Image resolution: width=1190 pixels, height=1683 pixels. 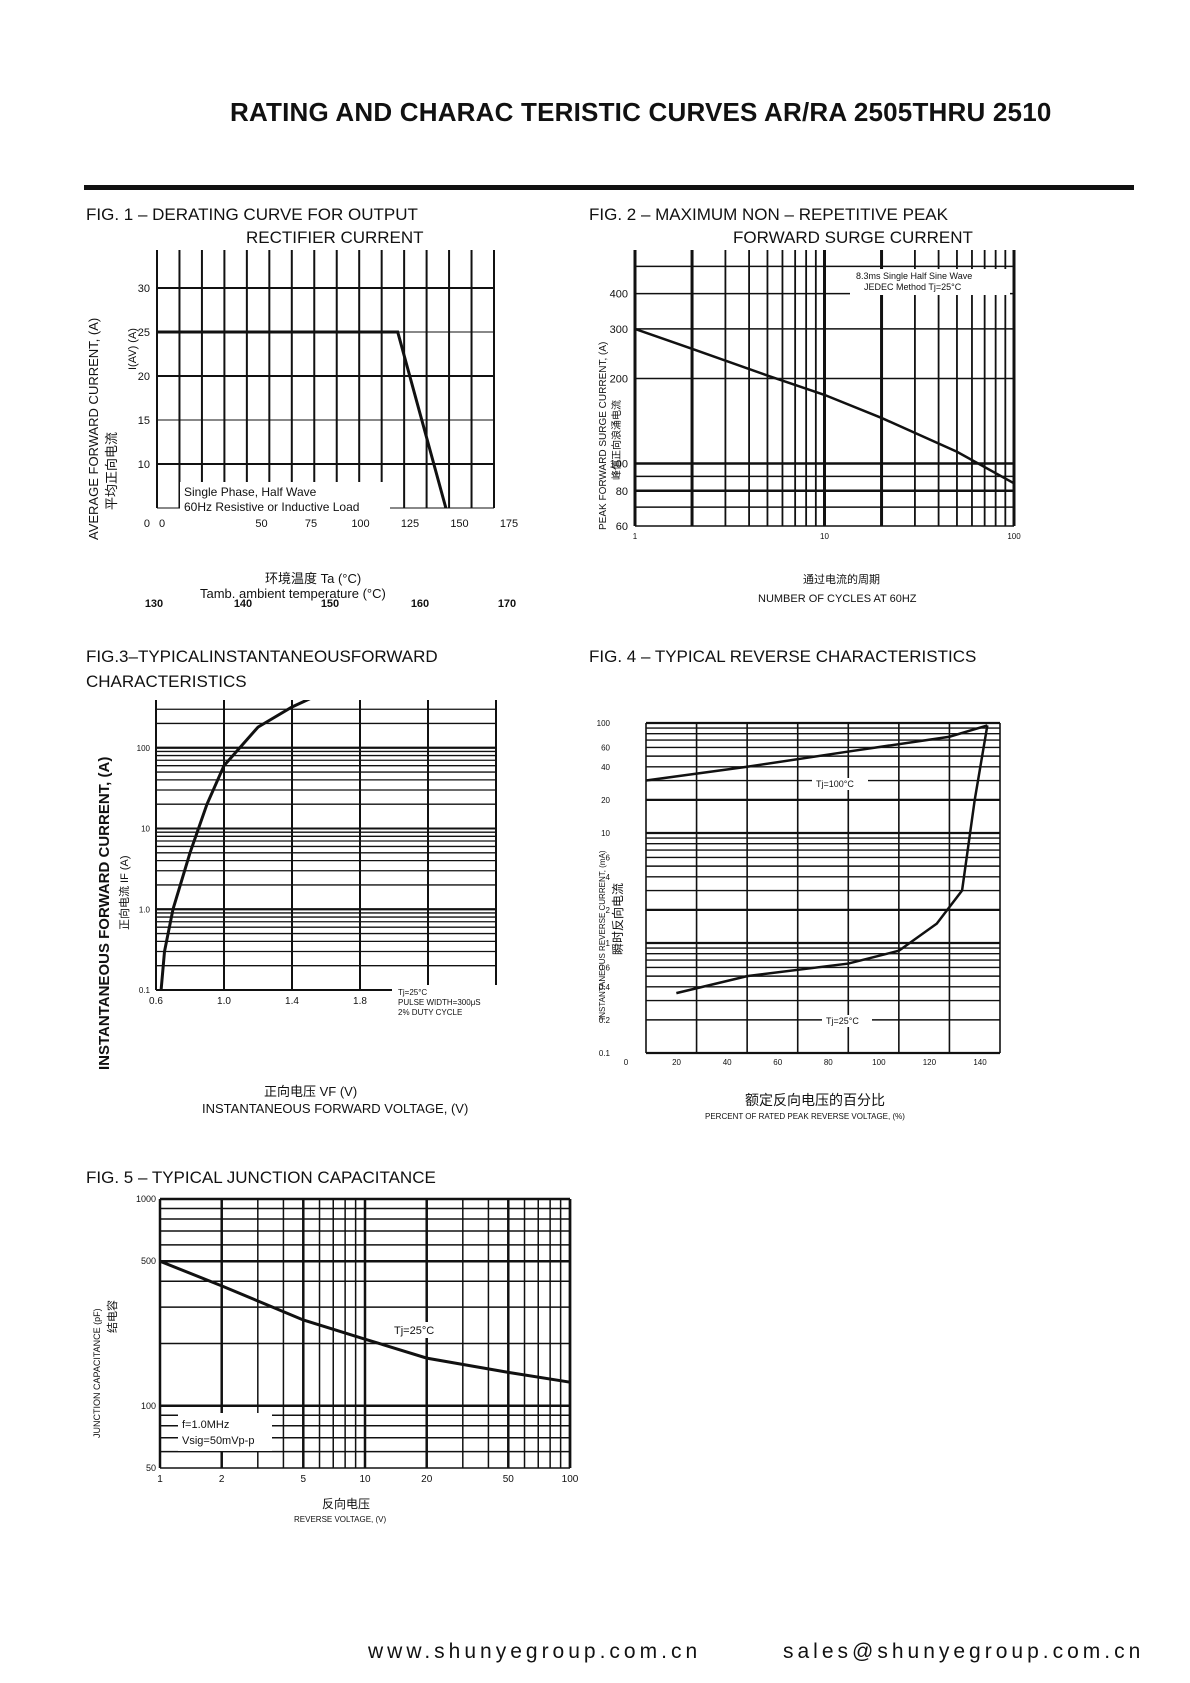 I want to click on fig5-label-tj-bg, so click(x=420, y=1330).